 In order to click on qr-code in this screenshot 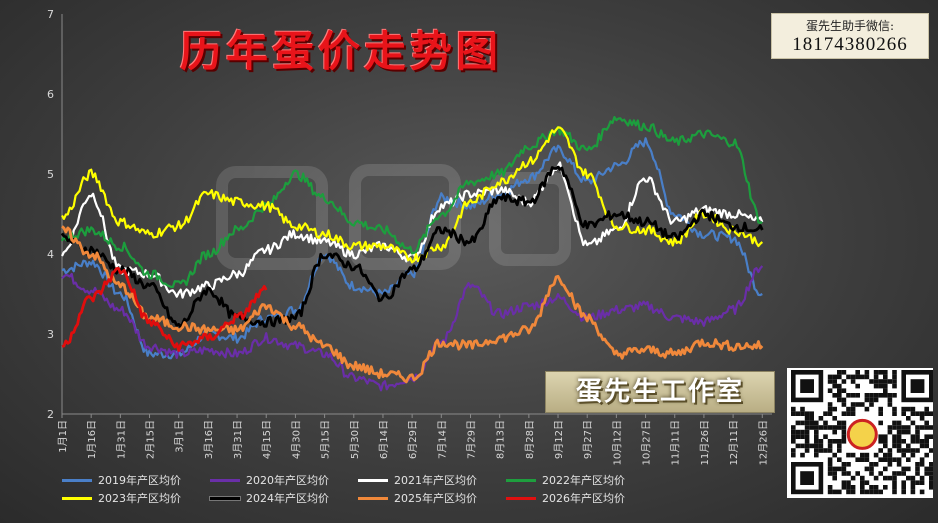, I will do `click(860, 433)`.